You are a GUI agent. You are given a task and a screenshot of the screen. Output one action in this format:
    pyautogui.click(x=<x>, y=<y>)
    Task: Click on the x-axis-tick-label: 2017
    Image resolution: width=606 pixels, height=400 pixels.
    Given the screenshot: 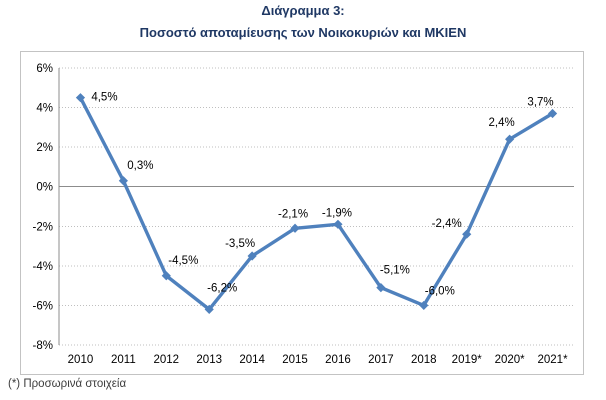 What is the action you would take?
    pyautogui.click(x=381, y=360)
    